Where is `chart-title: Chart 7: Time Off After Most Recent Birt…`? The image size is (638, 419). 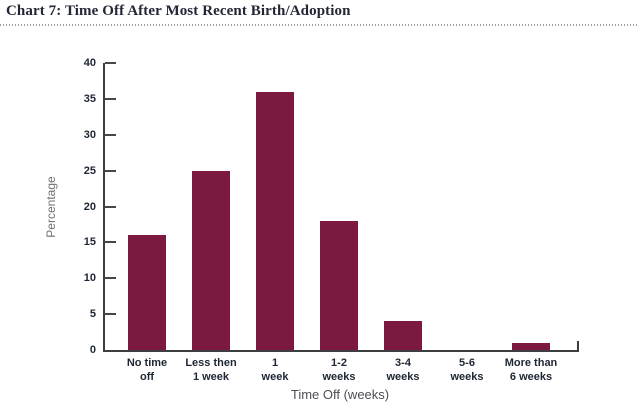 chart-title: Chart 7: Time Off After Most Recent Birt… is located at coordinates (178, 11).